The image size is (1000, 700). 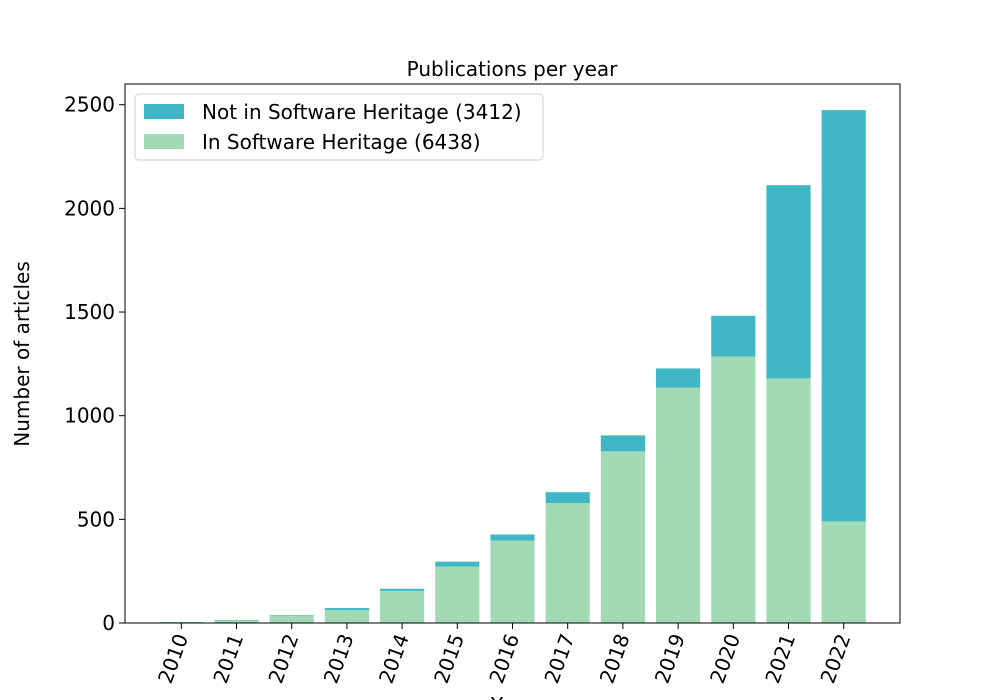 I want to click on x-axis-label: Year, so click(x=512, y=696).